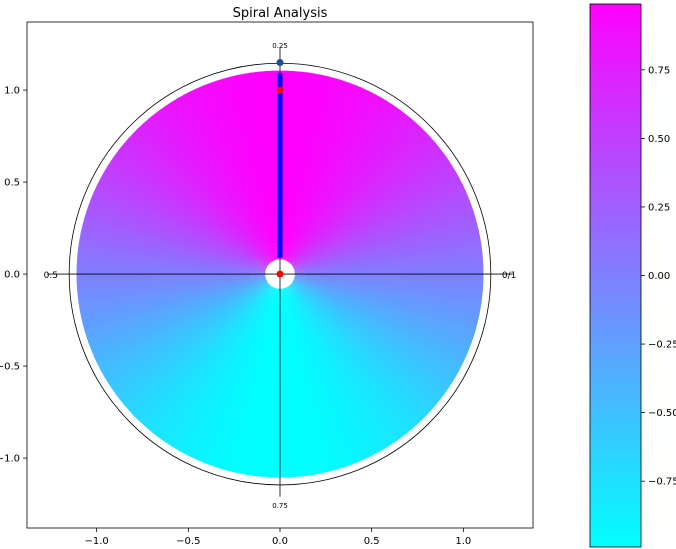  What do you see at coordinates (188, 541) in the screenshot?
I see `x-tick-label: −0.5` at bounding box center [188, 541].